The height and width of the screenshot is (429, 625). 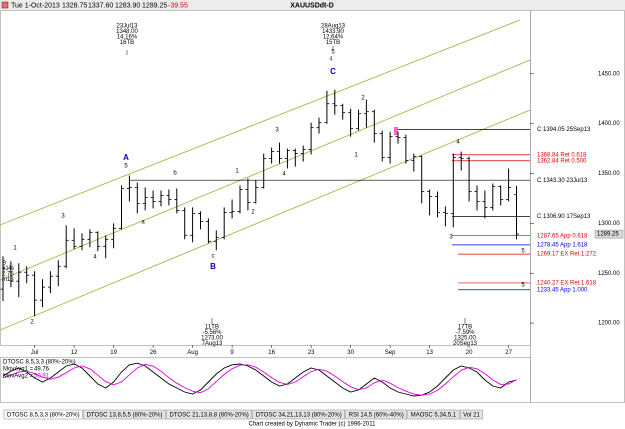 What do you see at coordinates (178, 5) in the screenshot?
I see `header-change: -39.55` at bounding box center [178, 5].